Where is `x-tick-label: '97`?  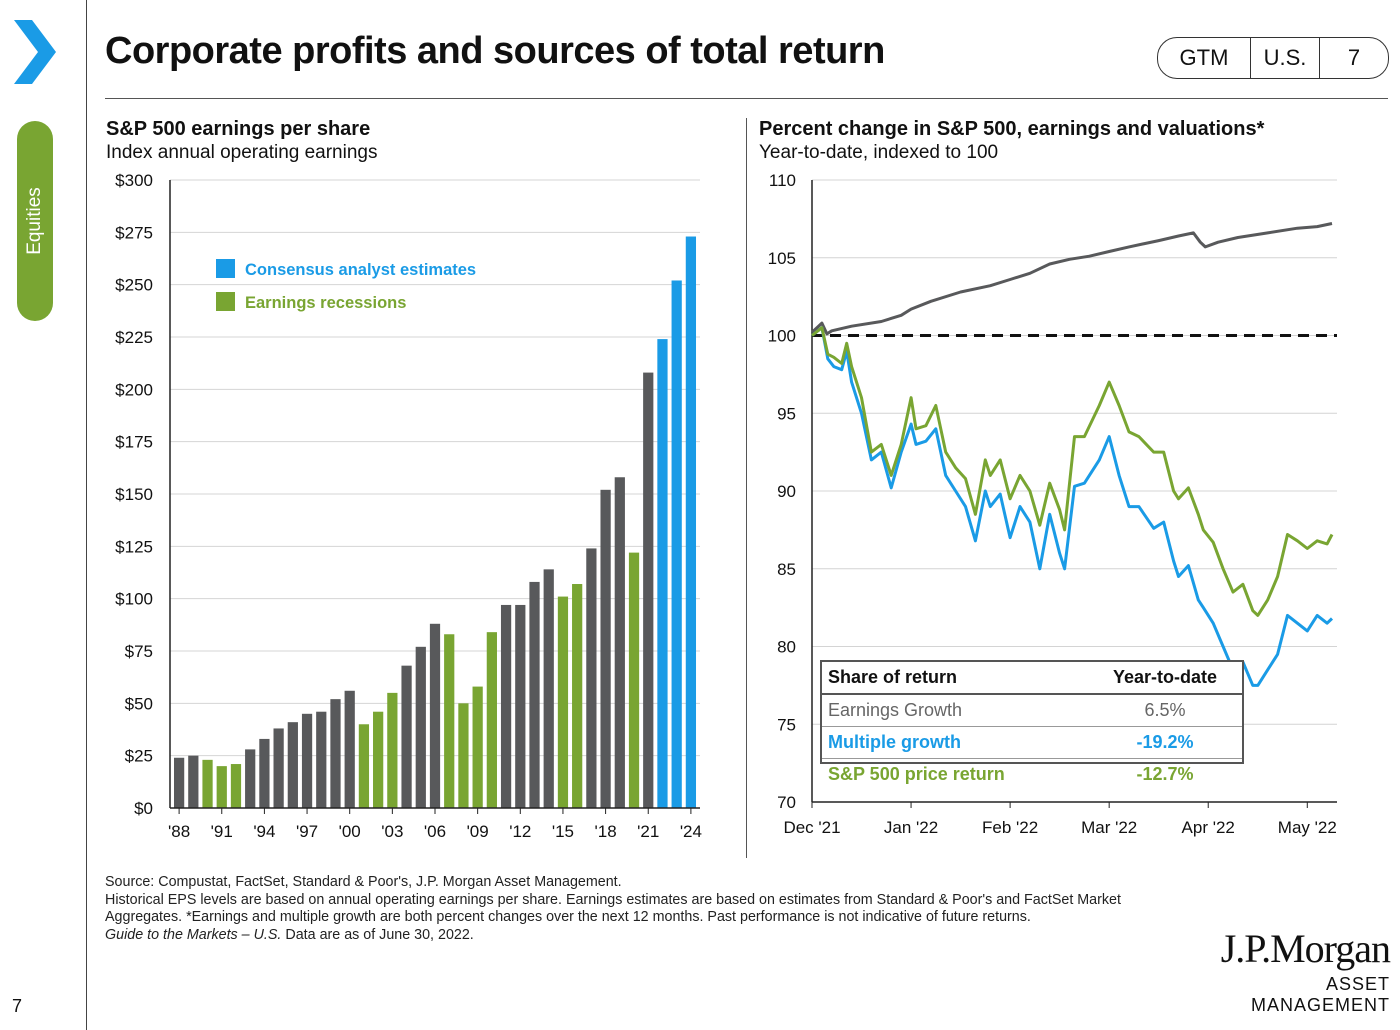
x-tick-label: '97 is located at coordinates (307, 831).